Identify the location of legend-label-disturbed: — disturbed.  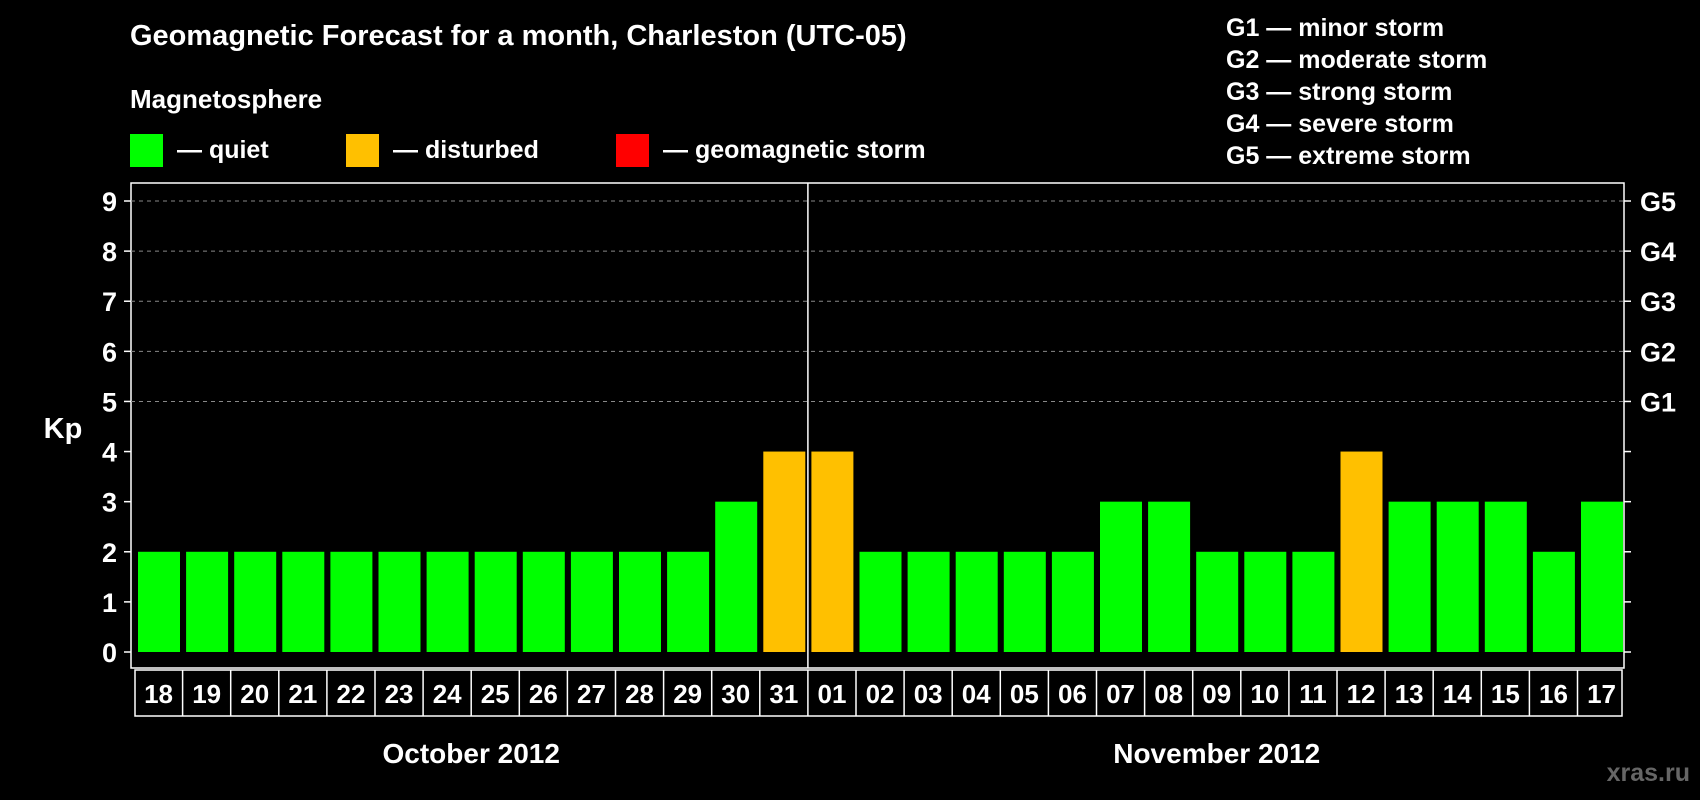
(466, 150).